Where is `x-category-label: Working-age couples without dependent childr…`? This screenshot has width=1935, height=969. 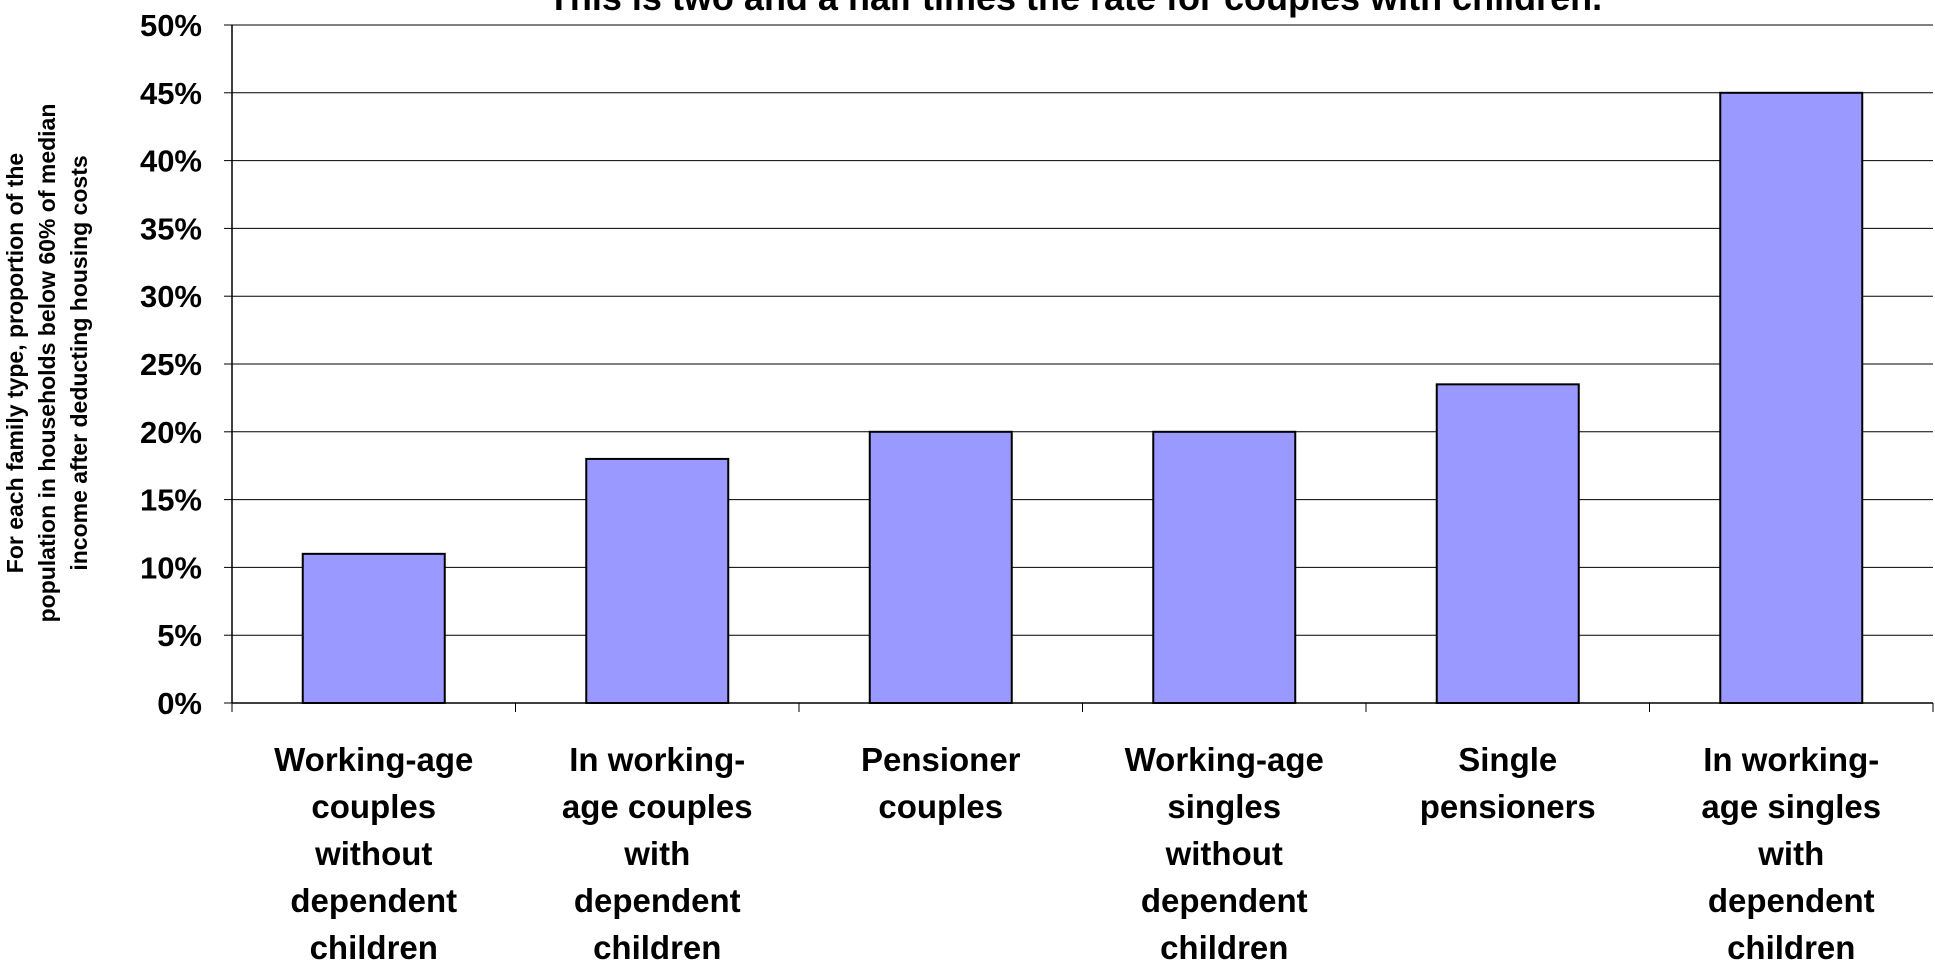
x-category-label: Working-age couples without dependent childr… is located at coordinates (373, 853).